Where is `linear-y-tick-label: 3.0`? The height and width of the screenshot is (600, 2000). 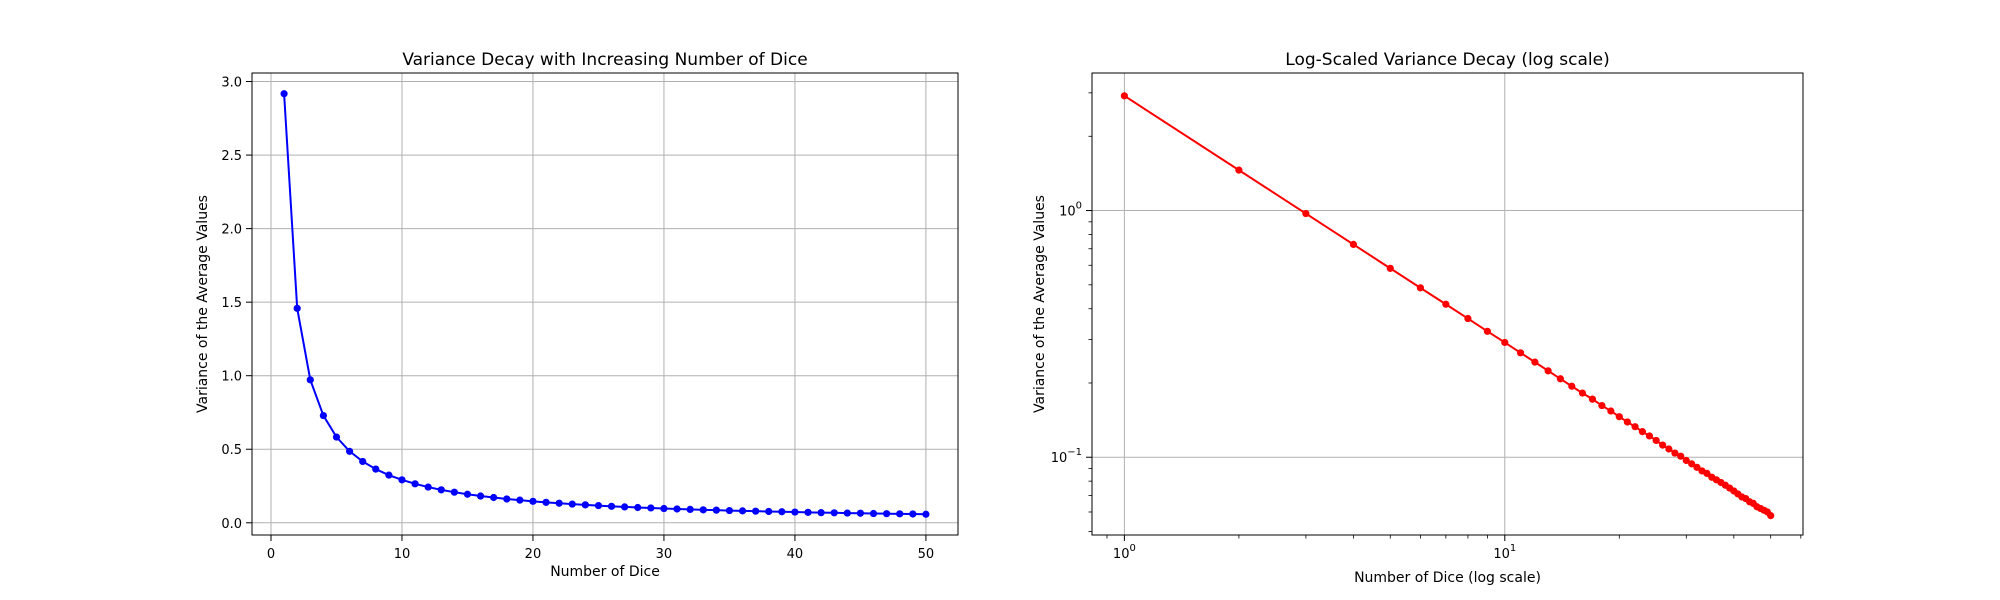 linear-y-tick-label: 3.0 is located at coordinates (231, 83).